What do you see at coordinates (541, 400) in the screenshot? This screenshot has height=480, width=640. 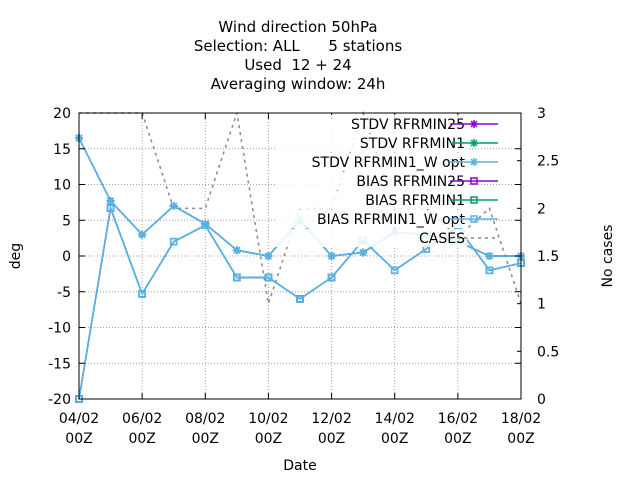 I see `y2-tick-label: 0` at bounding box center [541, 400].